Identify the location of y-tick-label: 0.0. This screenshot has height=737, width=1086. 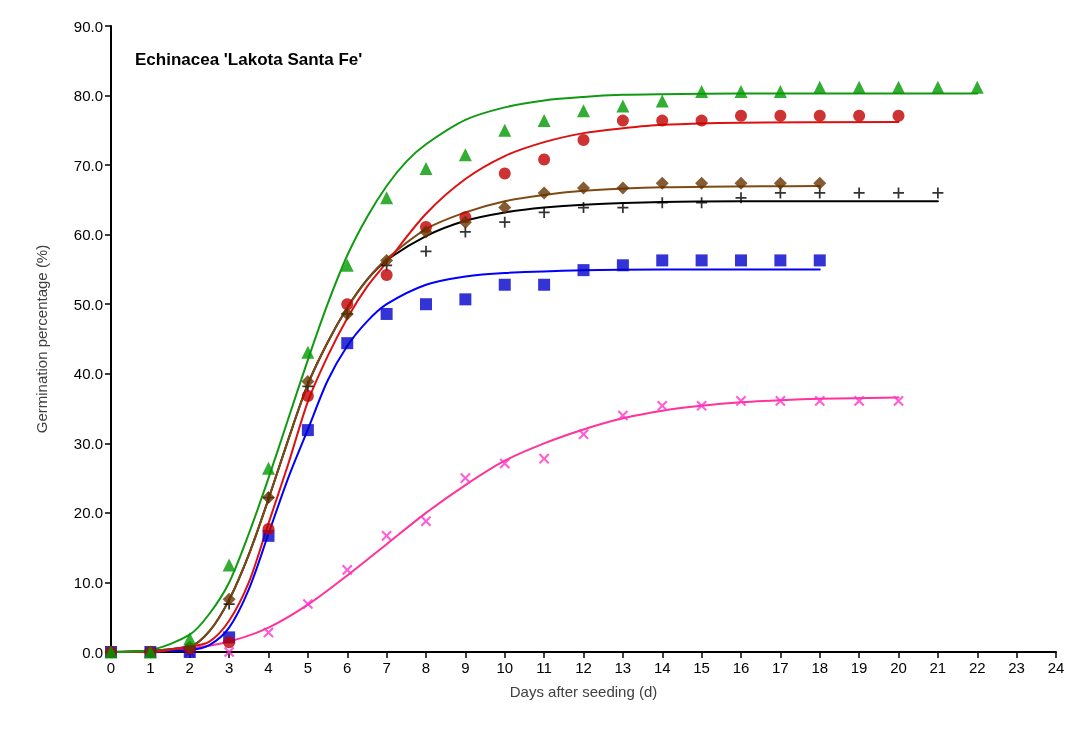
(92, 652).